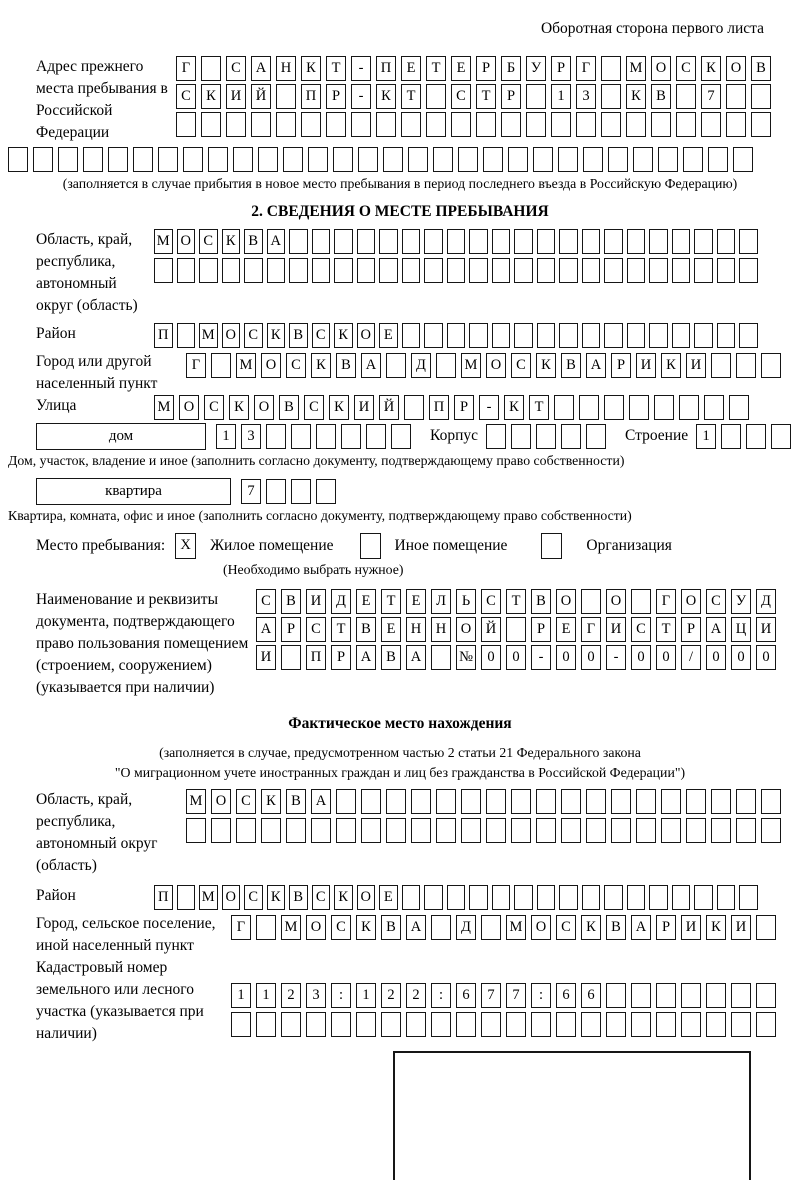 The image size is (800, 1180). Describe the element at coordinates (741, 629) in the screenshot. I see `char-cell: Ц` at that location.